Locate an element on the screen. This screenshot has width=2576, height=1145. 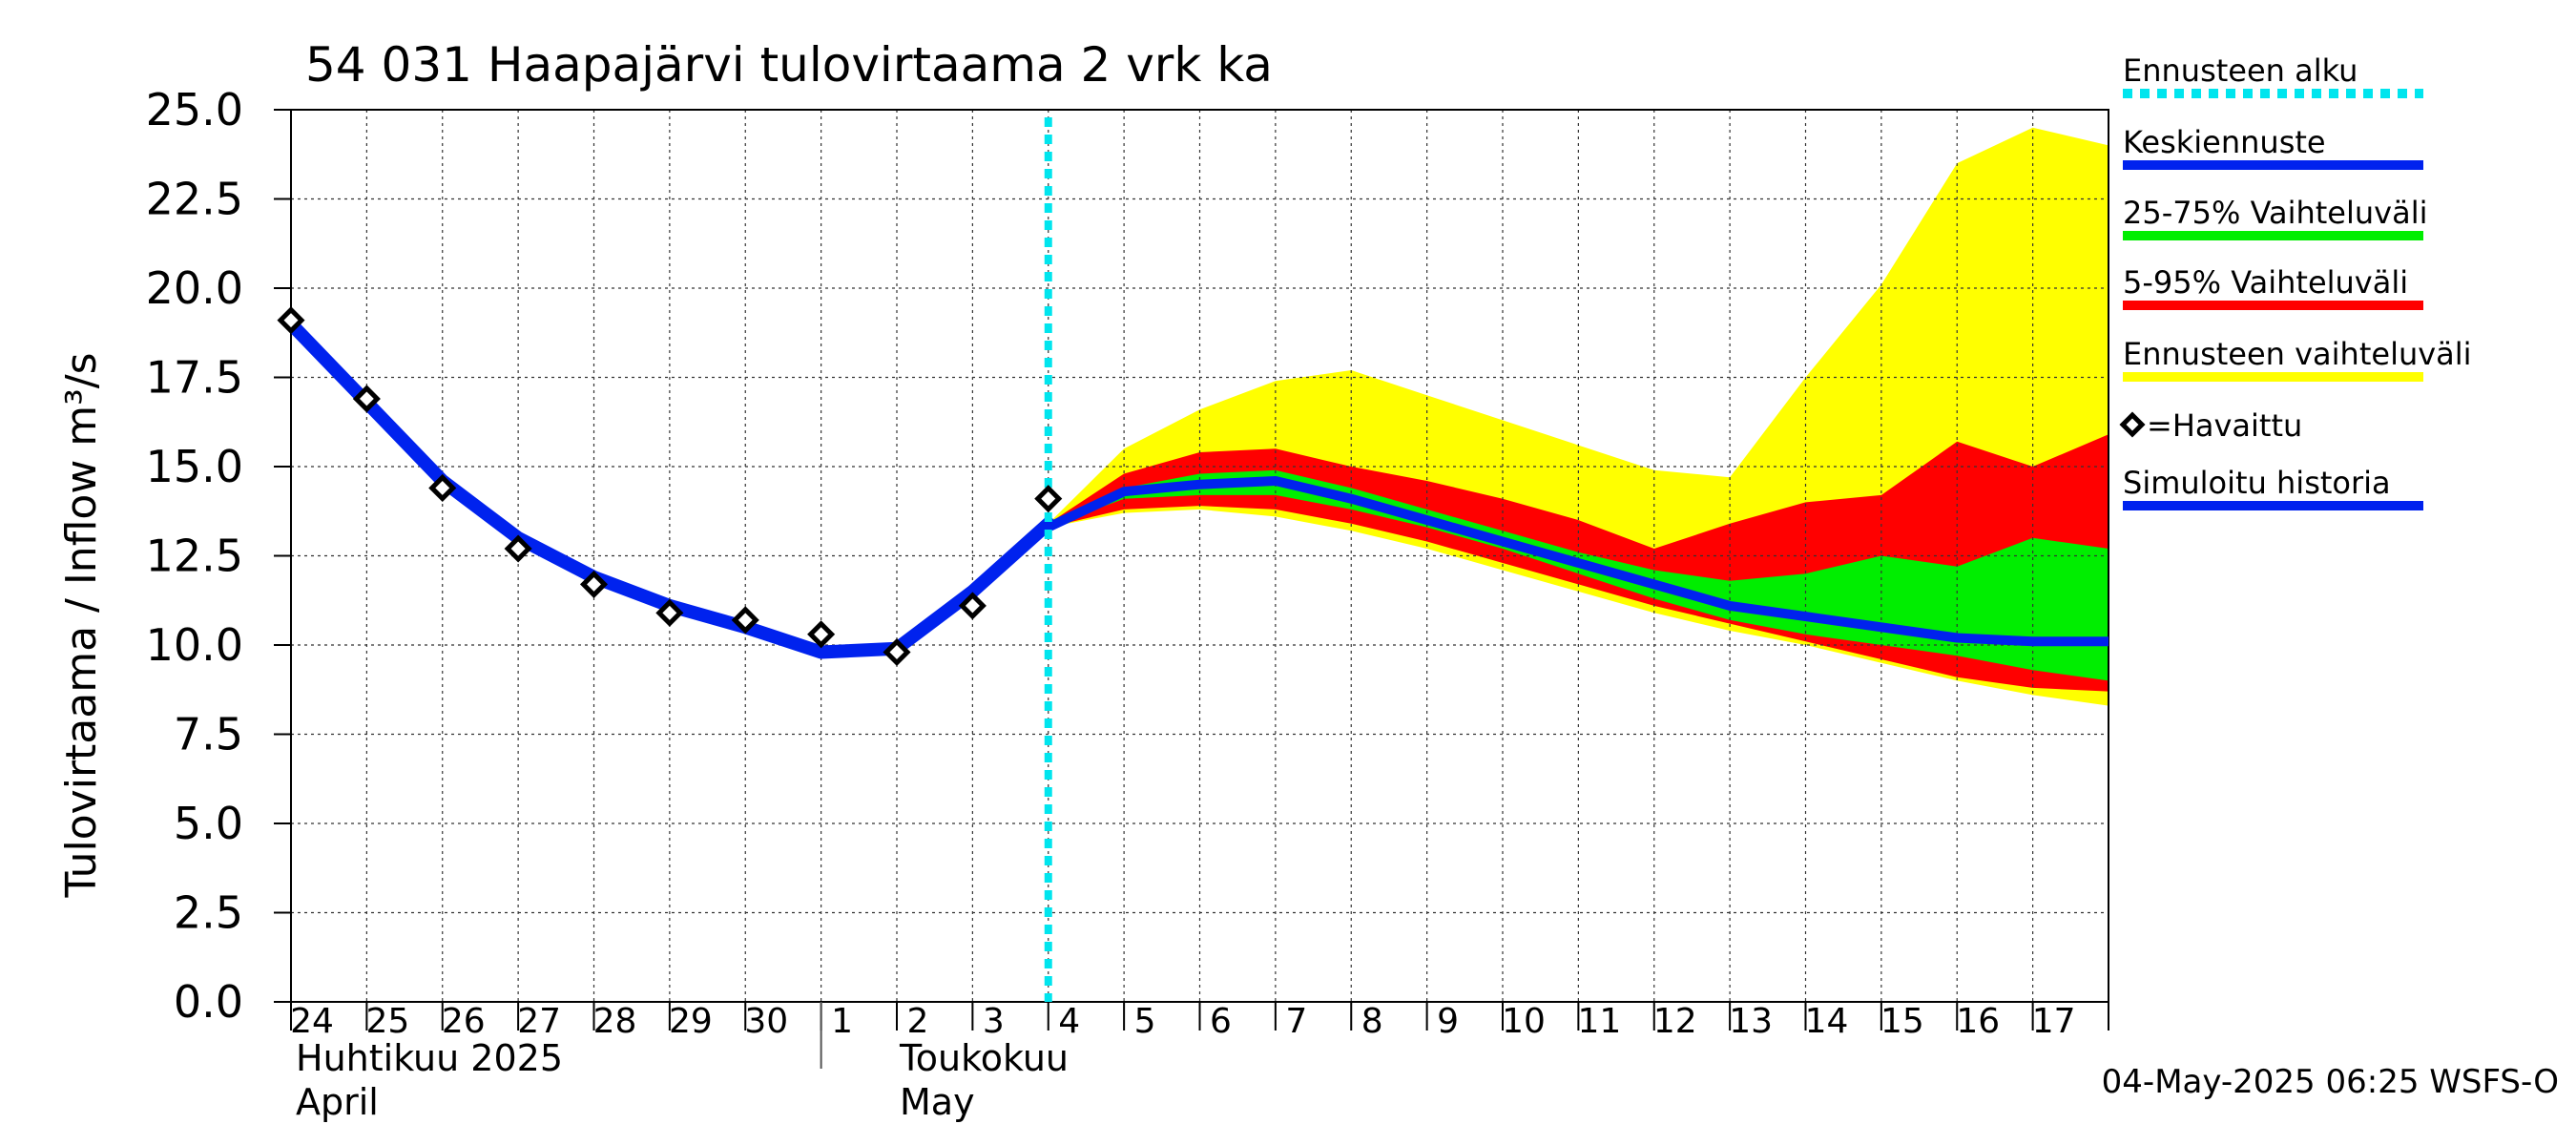
x-tick-label: 28 is located at coordinates (615, 1022).